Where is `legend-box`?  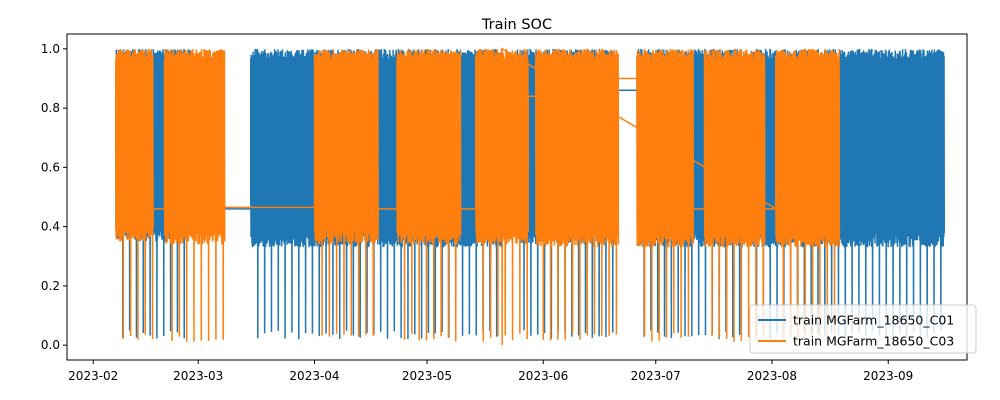 legend-box is located at coordinates (863, 329).